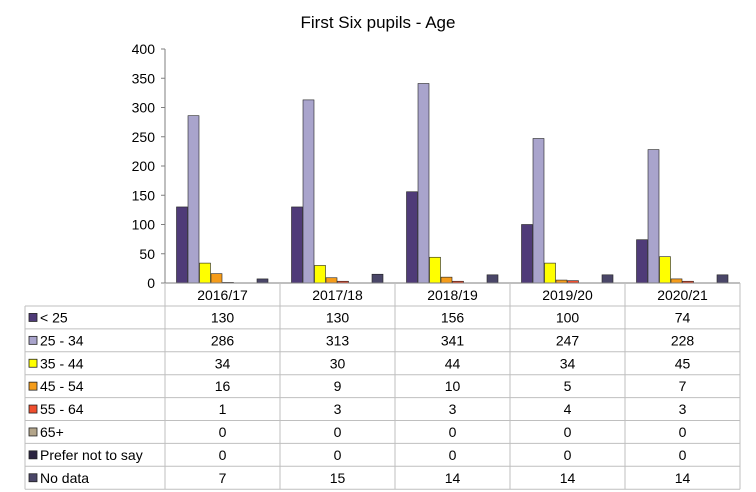 The image size is (756, 492). What do you see at coordinates (144, 195) in the screenshot?
I see `y-tick-label: 150` at bounding box center [144, 195].